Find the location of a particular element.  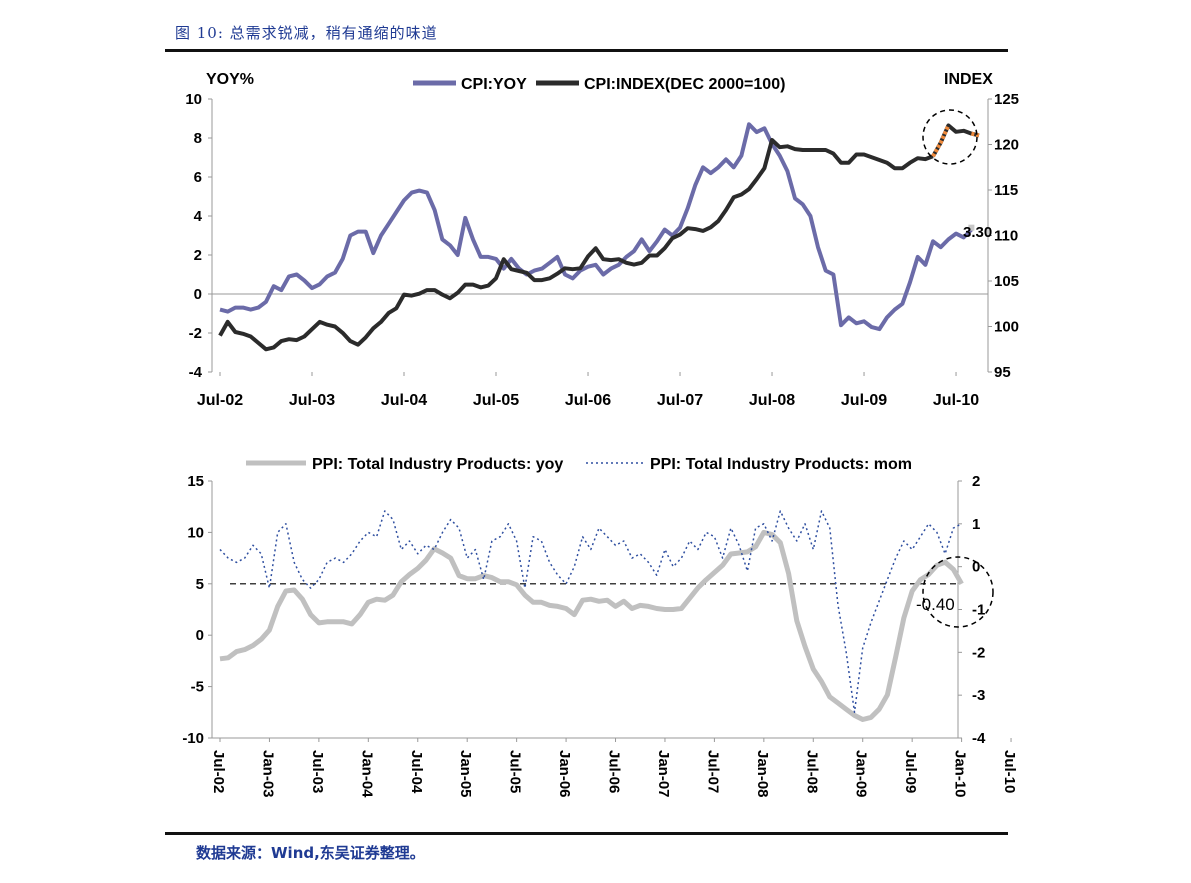

series-line-ppi-mom is located at coordinates (590, 612).